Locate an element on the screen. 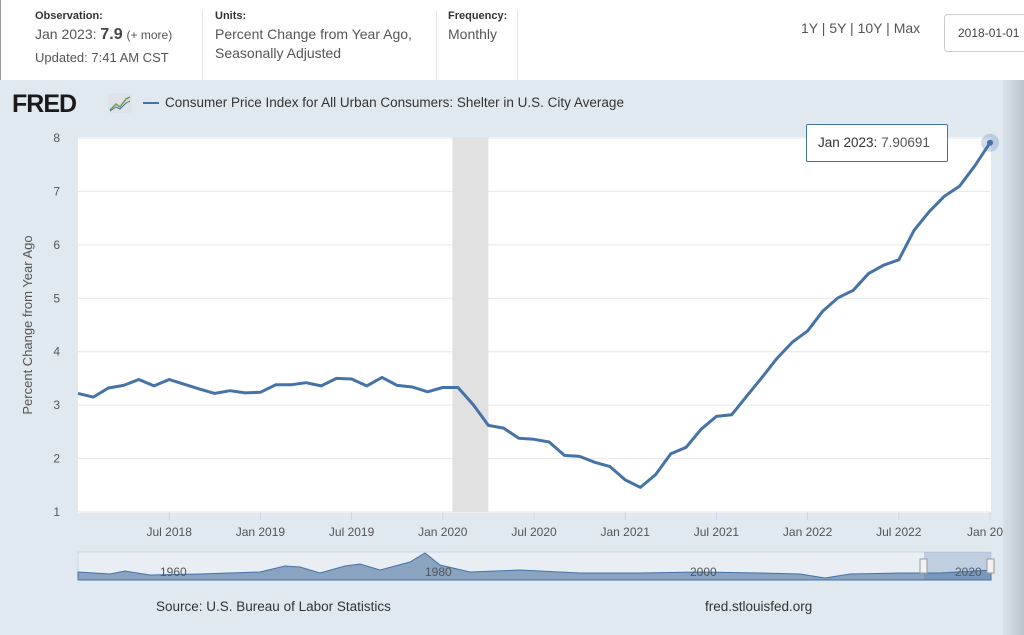 This screenshot has height=635, width=1024. navigator-label: 2020 is located at coordinates (968, 572).